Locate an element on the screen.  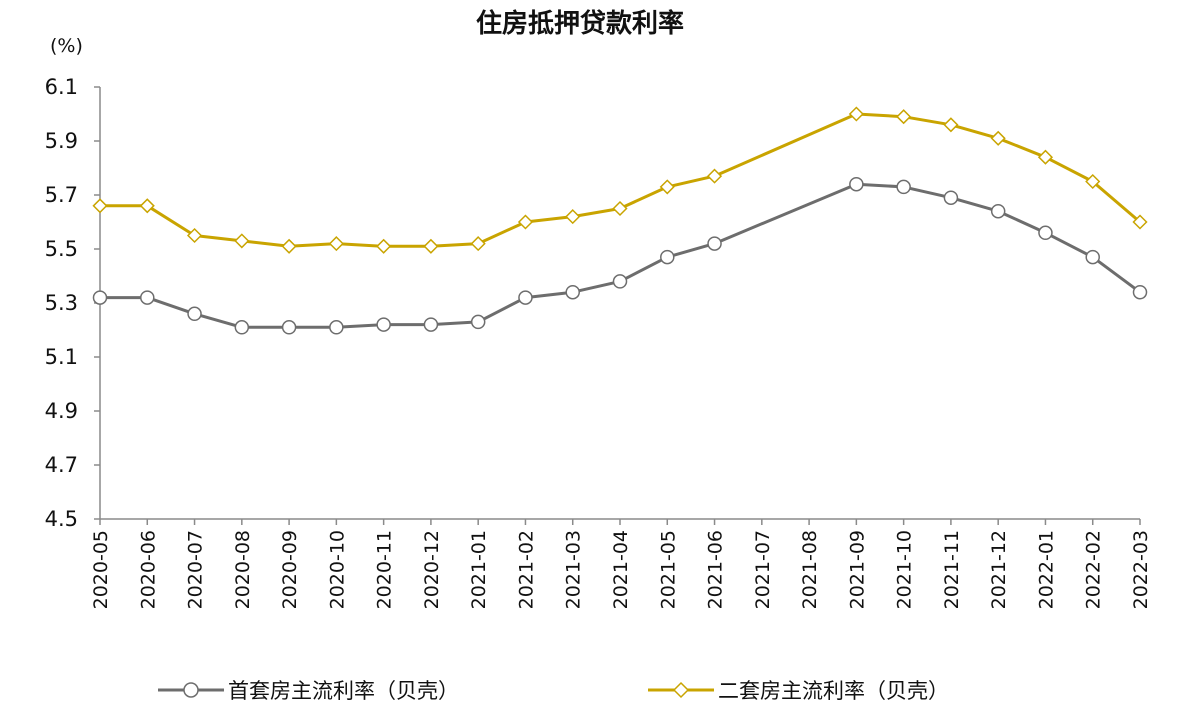
legend-marker-first-home is located at coordinates (191, 690).